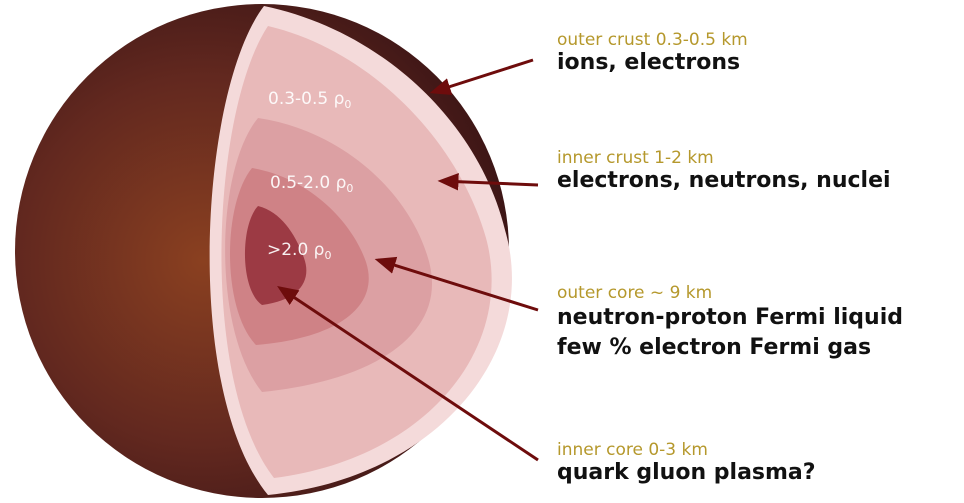 The image size is (964, 503). Describe the element at coordinates (724, 180) in the screenshot. I see `layer-composition: electrons, neutrons, nuclei` at that location.